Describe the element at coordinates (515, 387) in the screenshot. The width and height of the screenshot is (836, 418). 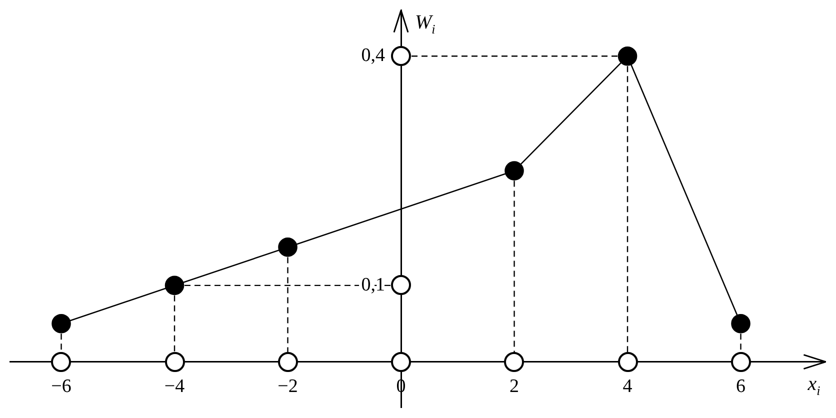
I see `x-tick-label: 2` at that location.